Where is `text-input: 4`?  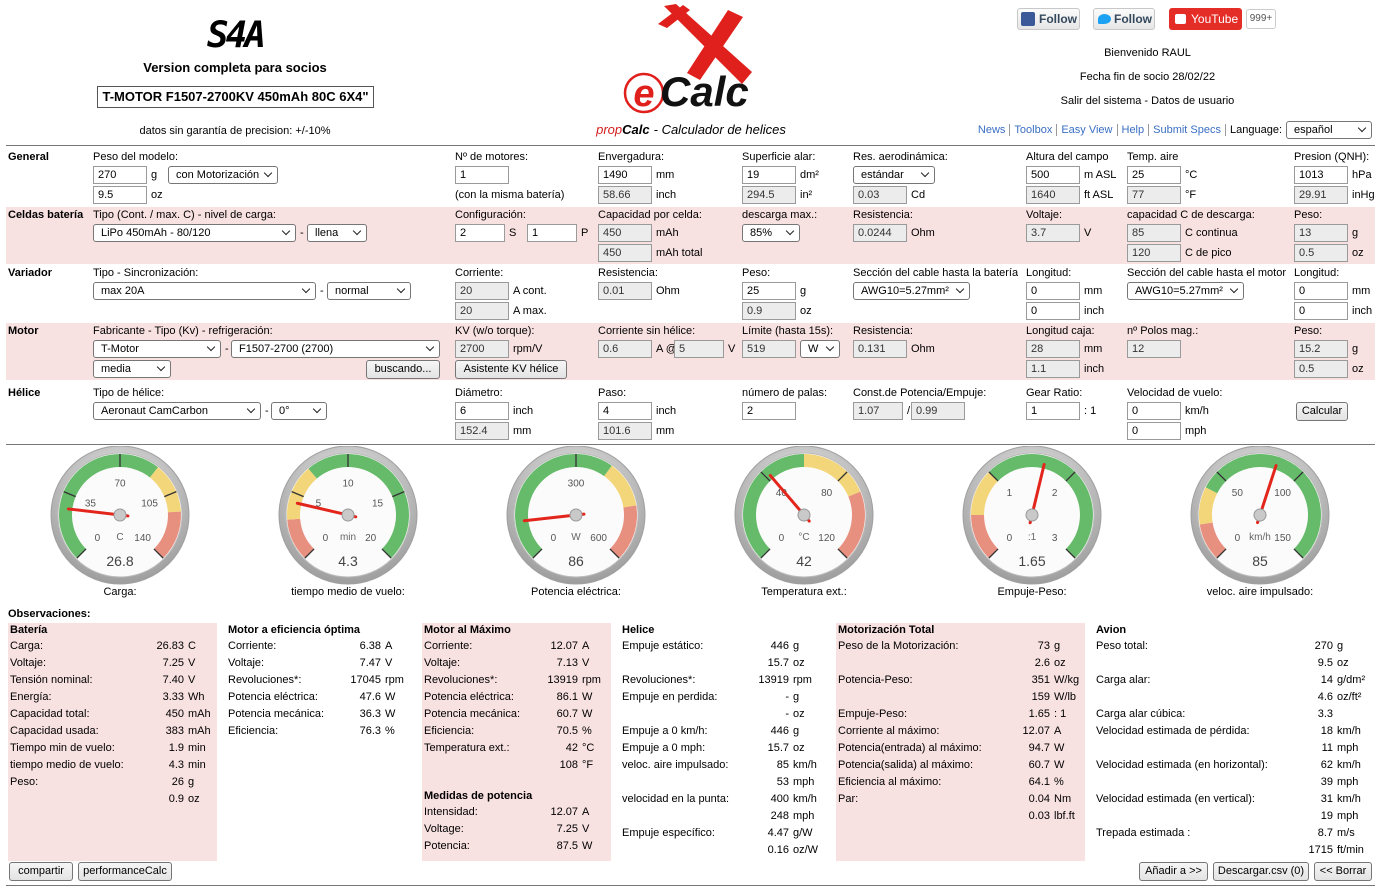 text-input: 4 is located at coordinates (625, 411).